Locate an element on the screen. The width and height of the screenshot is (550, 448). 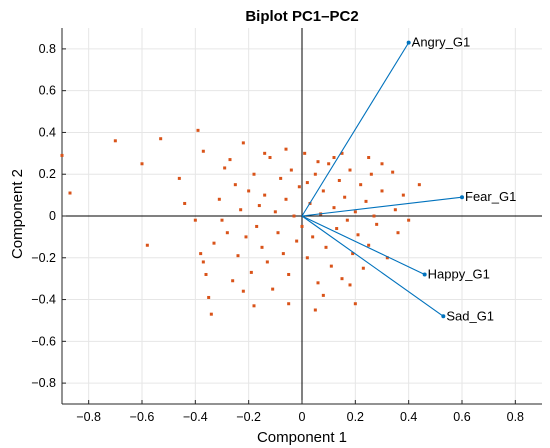
x-tick-label: −0.4 is located at coordinates (195, 417).